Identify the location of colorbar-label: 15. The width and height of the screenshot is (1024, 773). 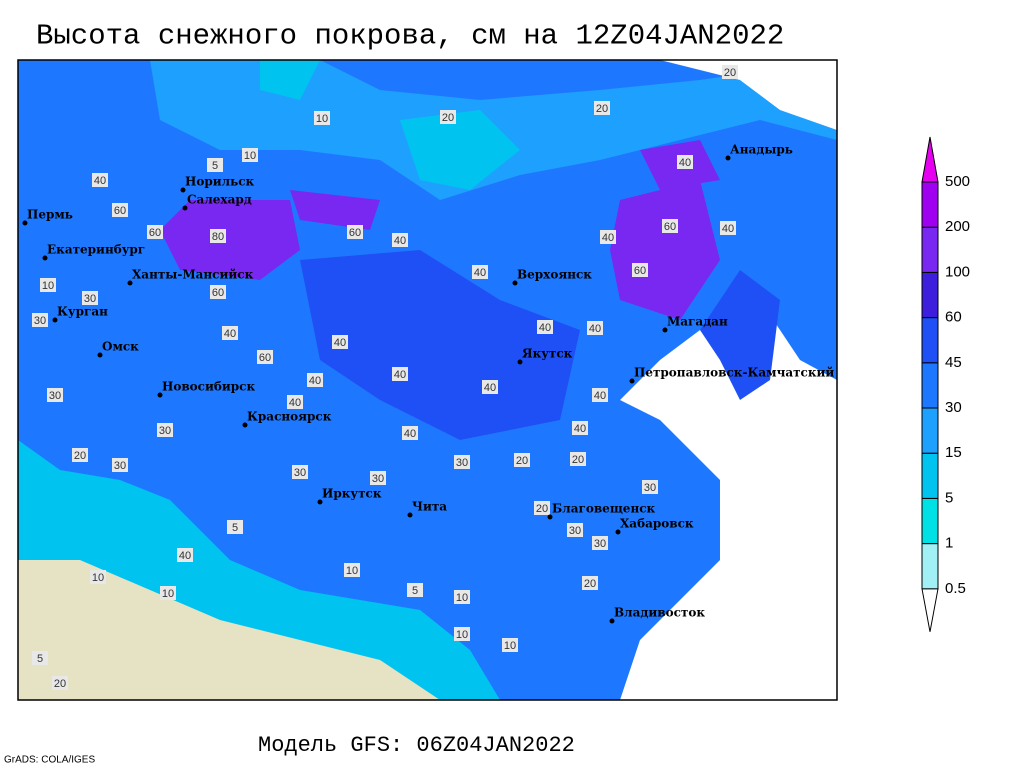
(953, 452).